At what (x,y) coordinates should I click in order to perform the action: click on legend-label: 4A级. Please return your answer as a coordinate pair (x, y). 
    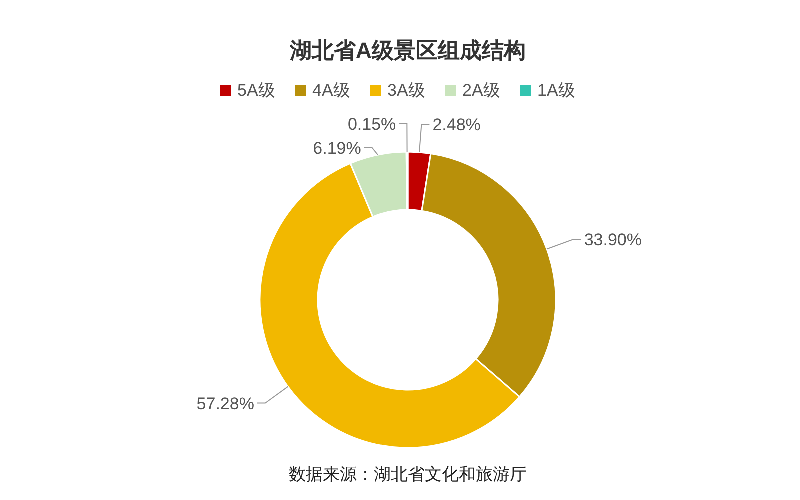
    Looking at the image, I should click on (331, 90).